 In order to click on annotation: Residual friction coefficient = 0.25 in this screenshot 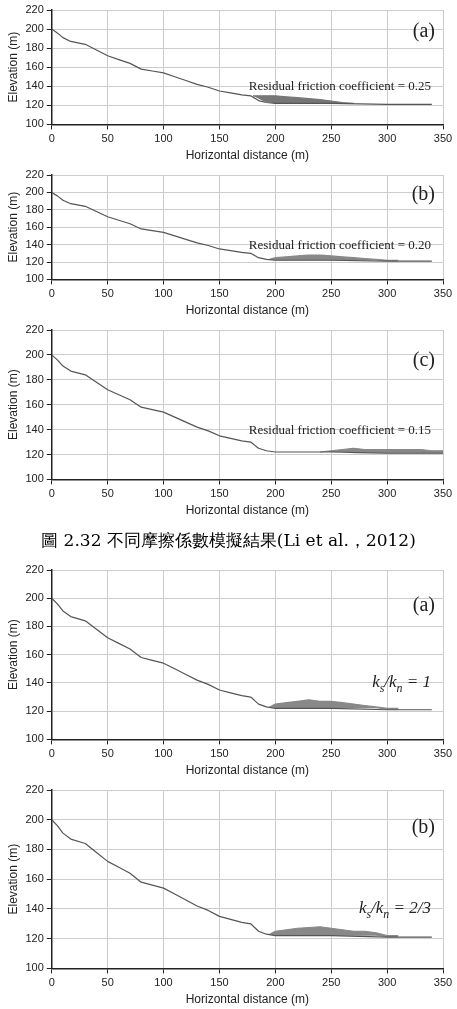, I will do `click(340, 86)`.